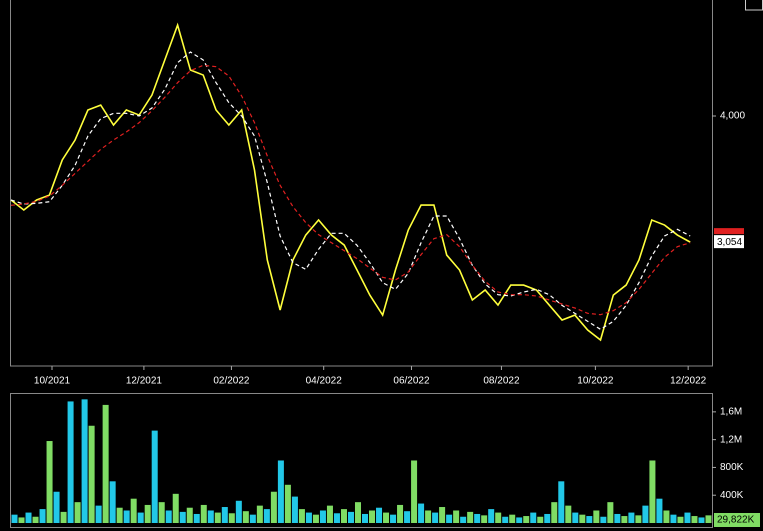 The width and height of the screenshot is (763, 531). What do you see at coordinates (324, 381) in the screenshot?
I see `x-tick-label: 04/2022` at bounding box center [324, 381].